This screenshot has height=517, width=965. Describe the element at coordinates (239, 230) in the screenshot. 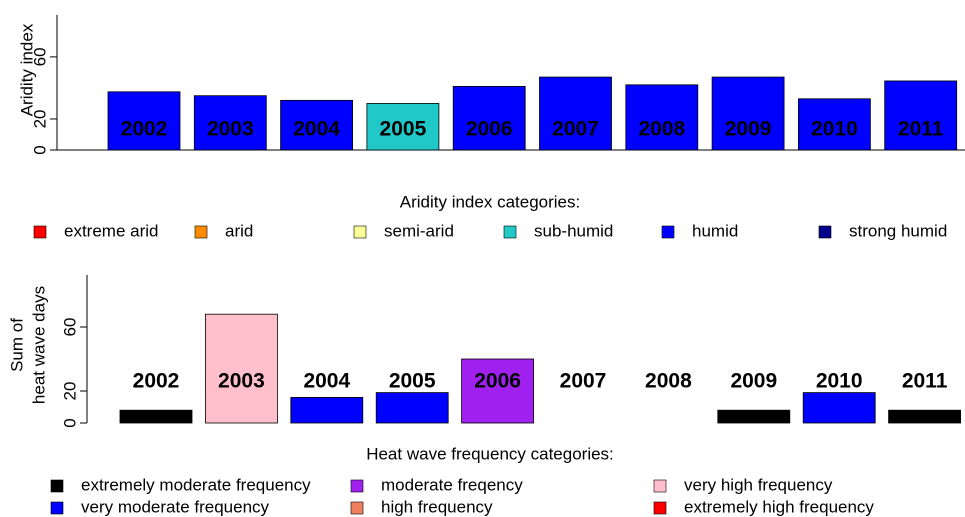

I see `legend-label: arid` at that location.